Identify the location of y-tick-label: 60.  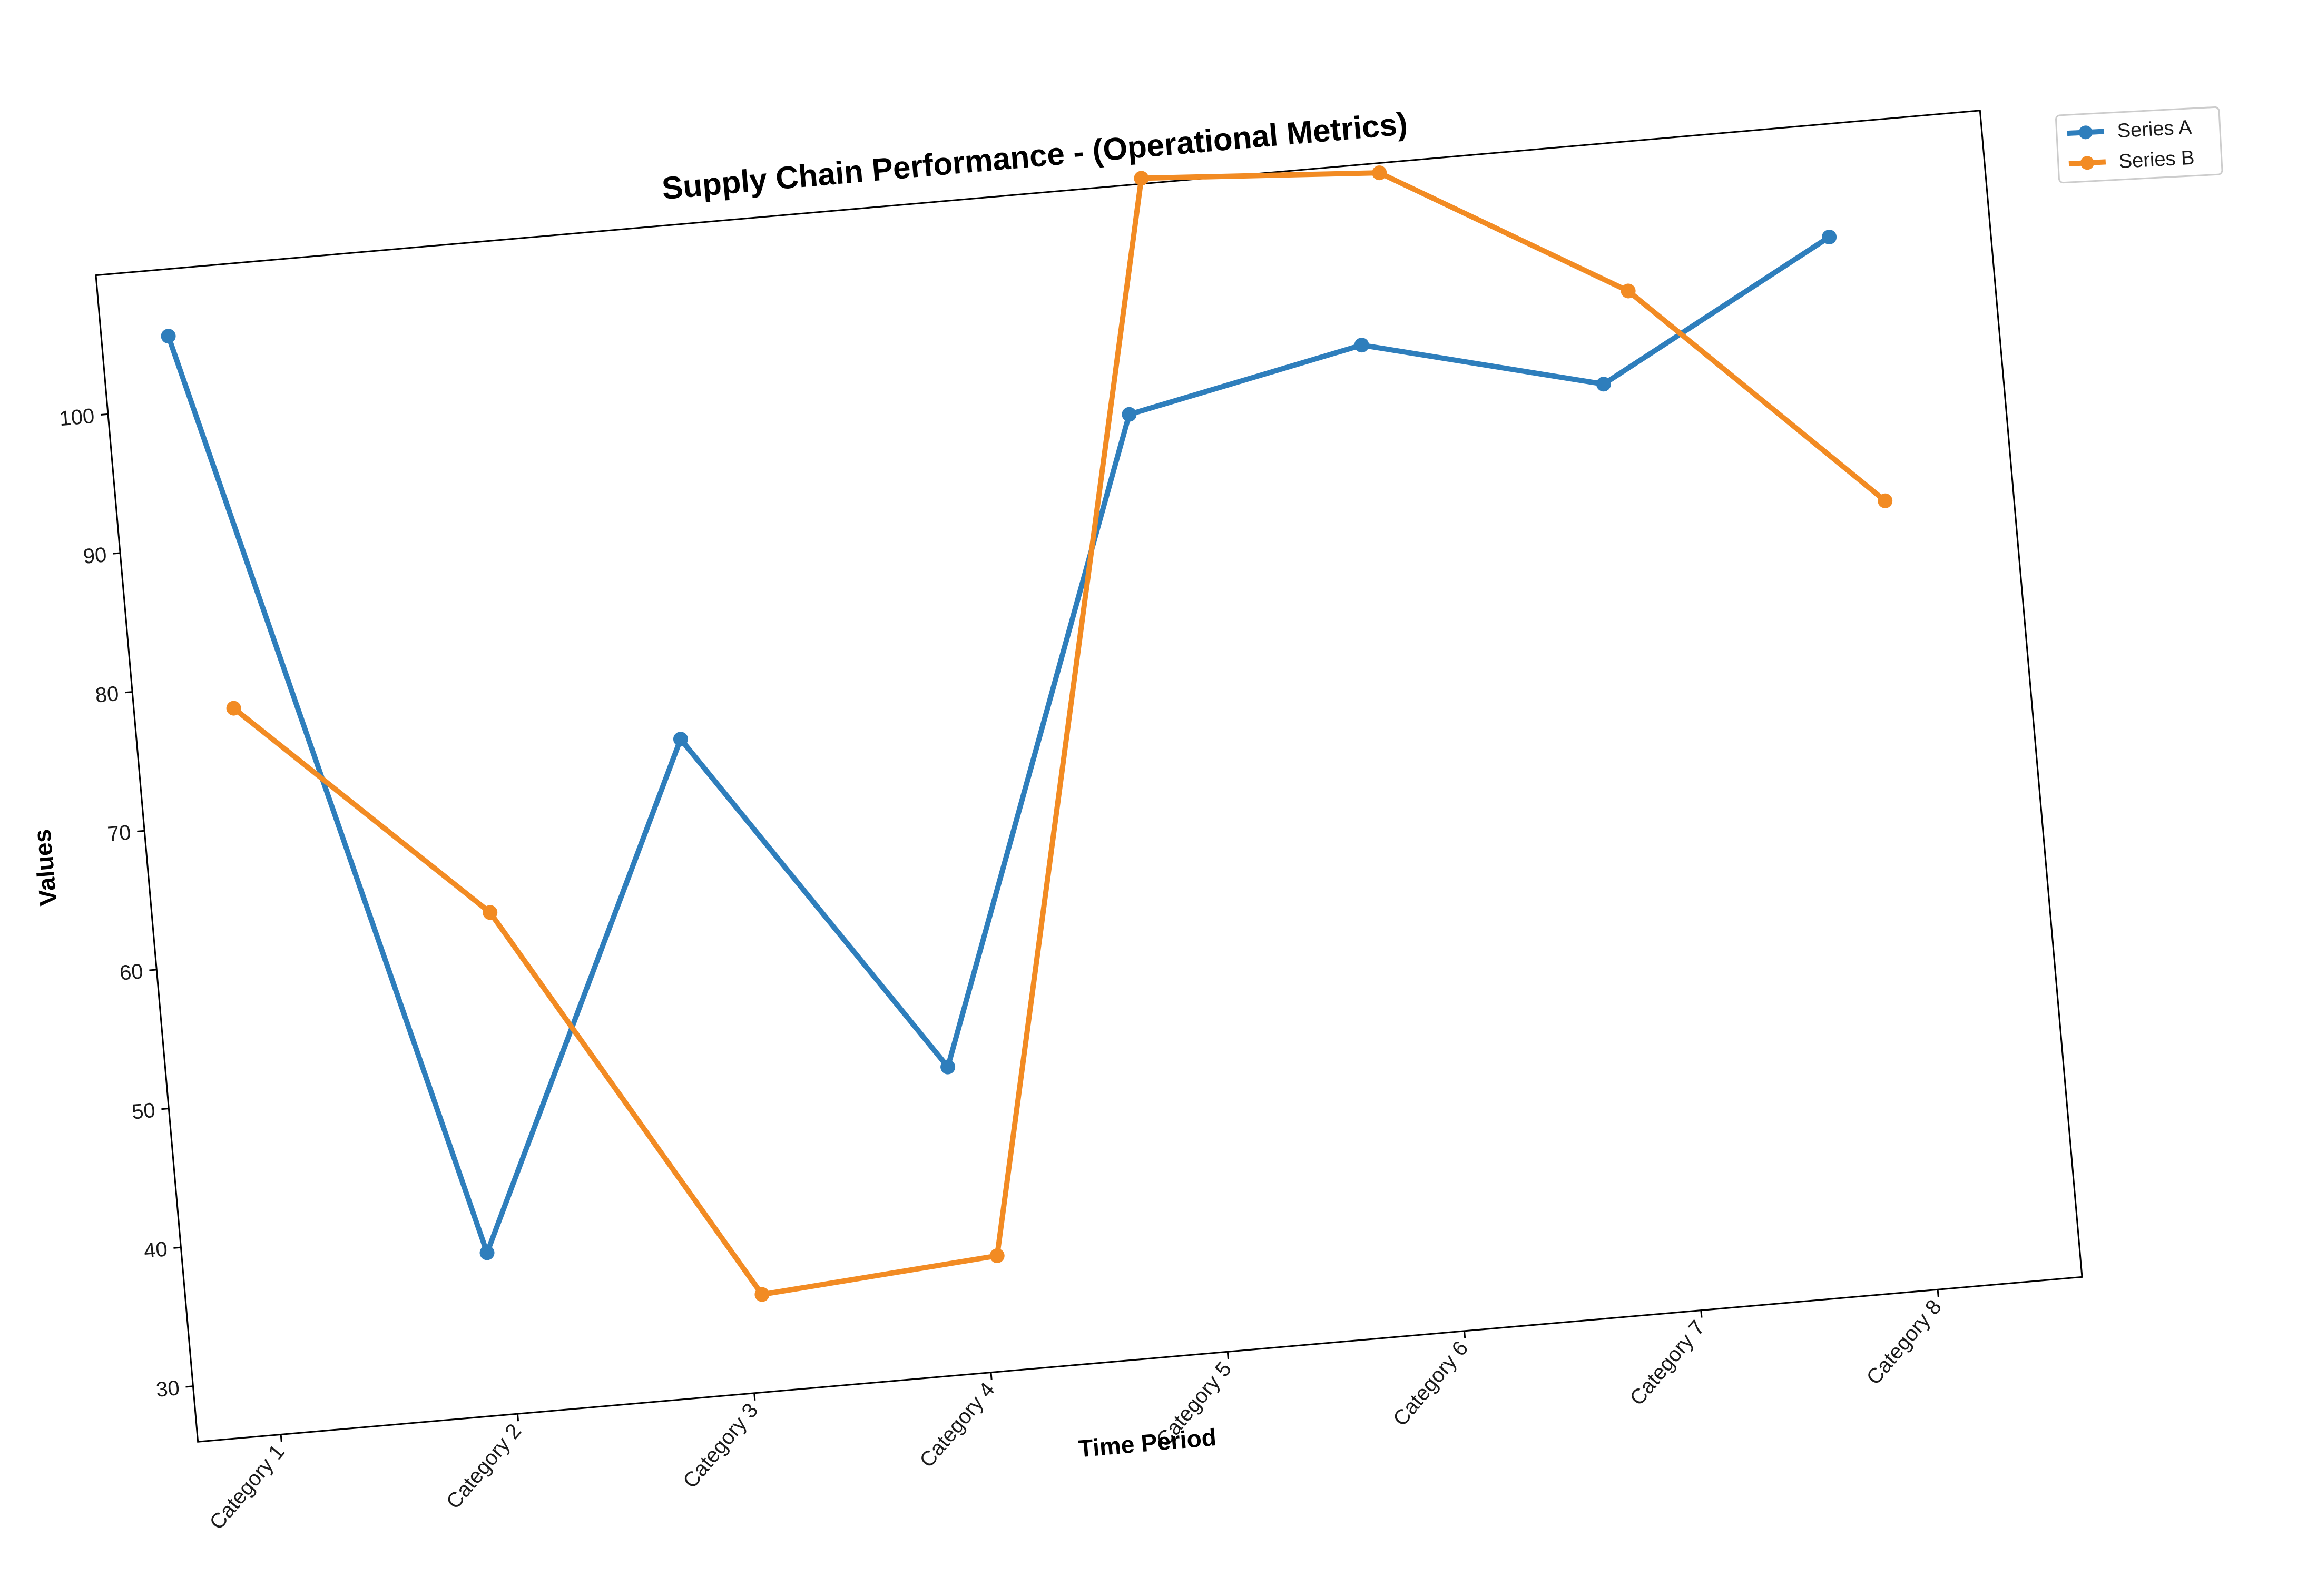
(131, 973).